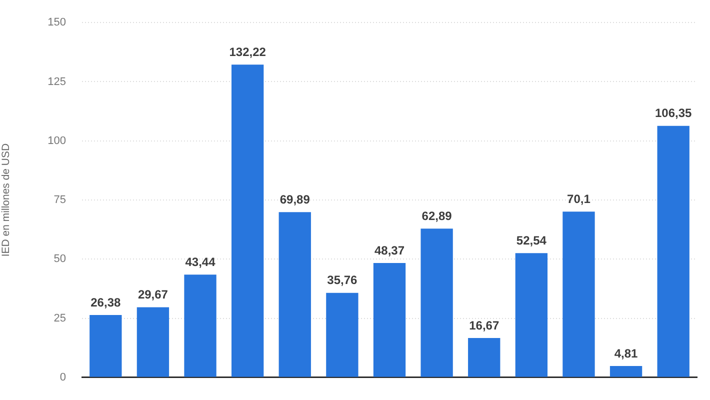  What do you see at coordinates (6, 199) in the screenshot?
I see `y-axis-title: IED en millones de USD` at bounding box center [6, 199].